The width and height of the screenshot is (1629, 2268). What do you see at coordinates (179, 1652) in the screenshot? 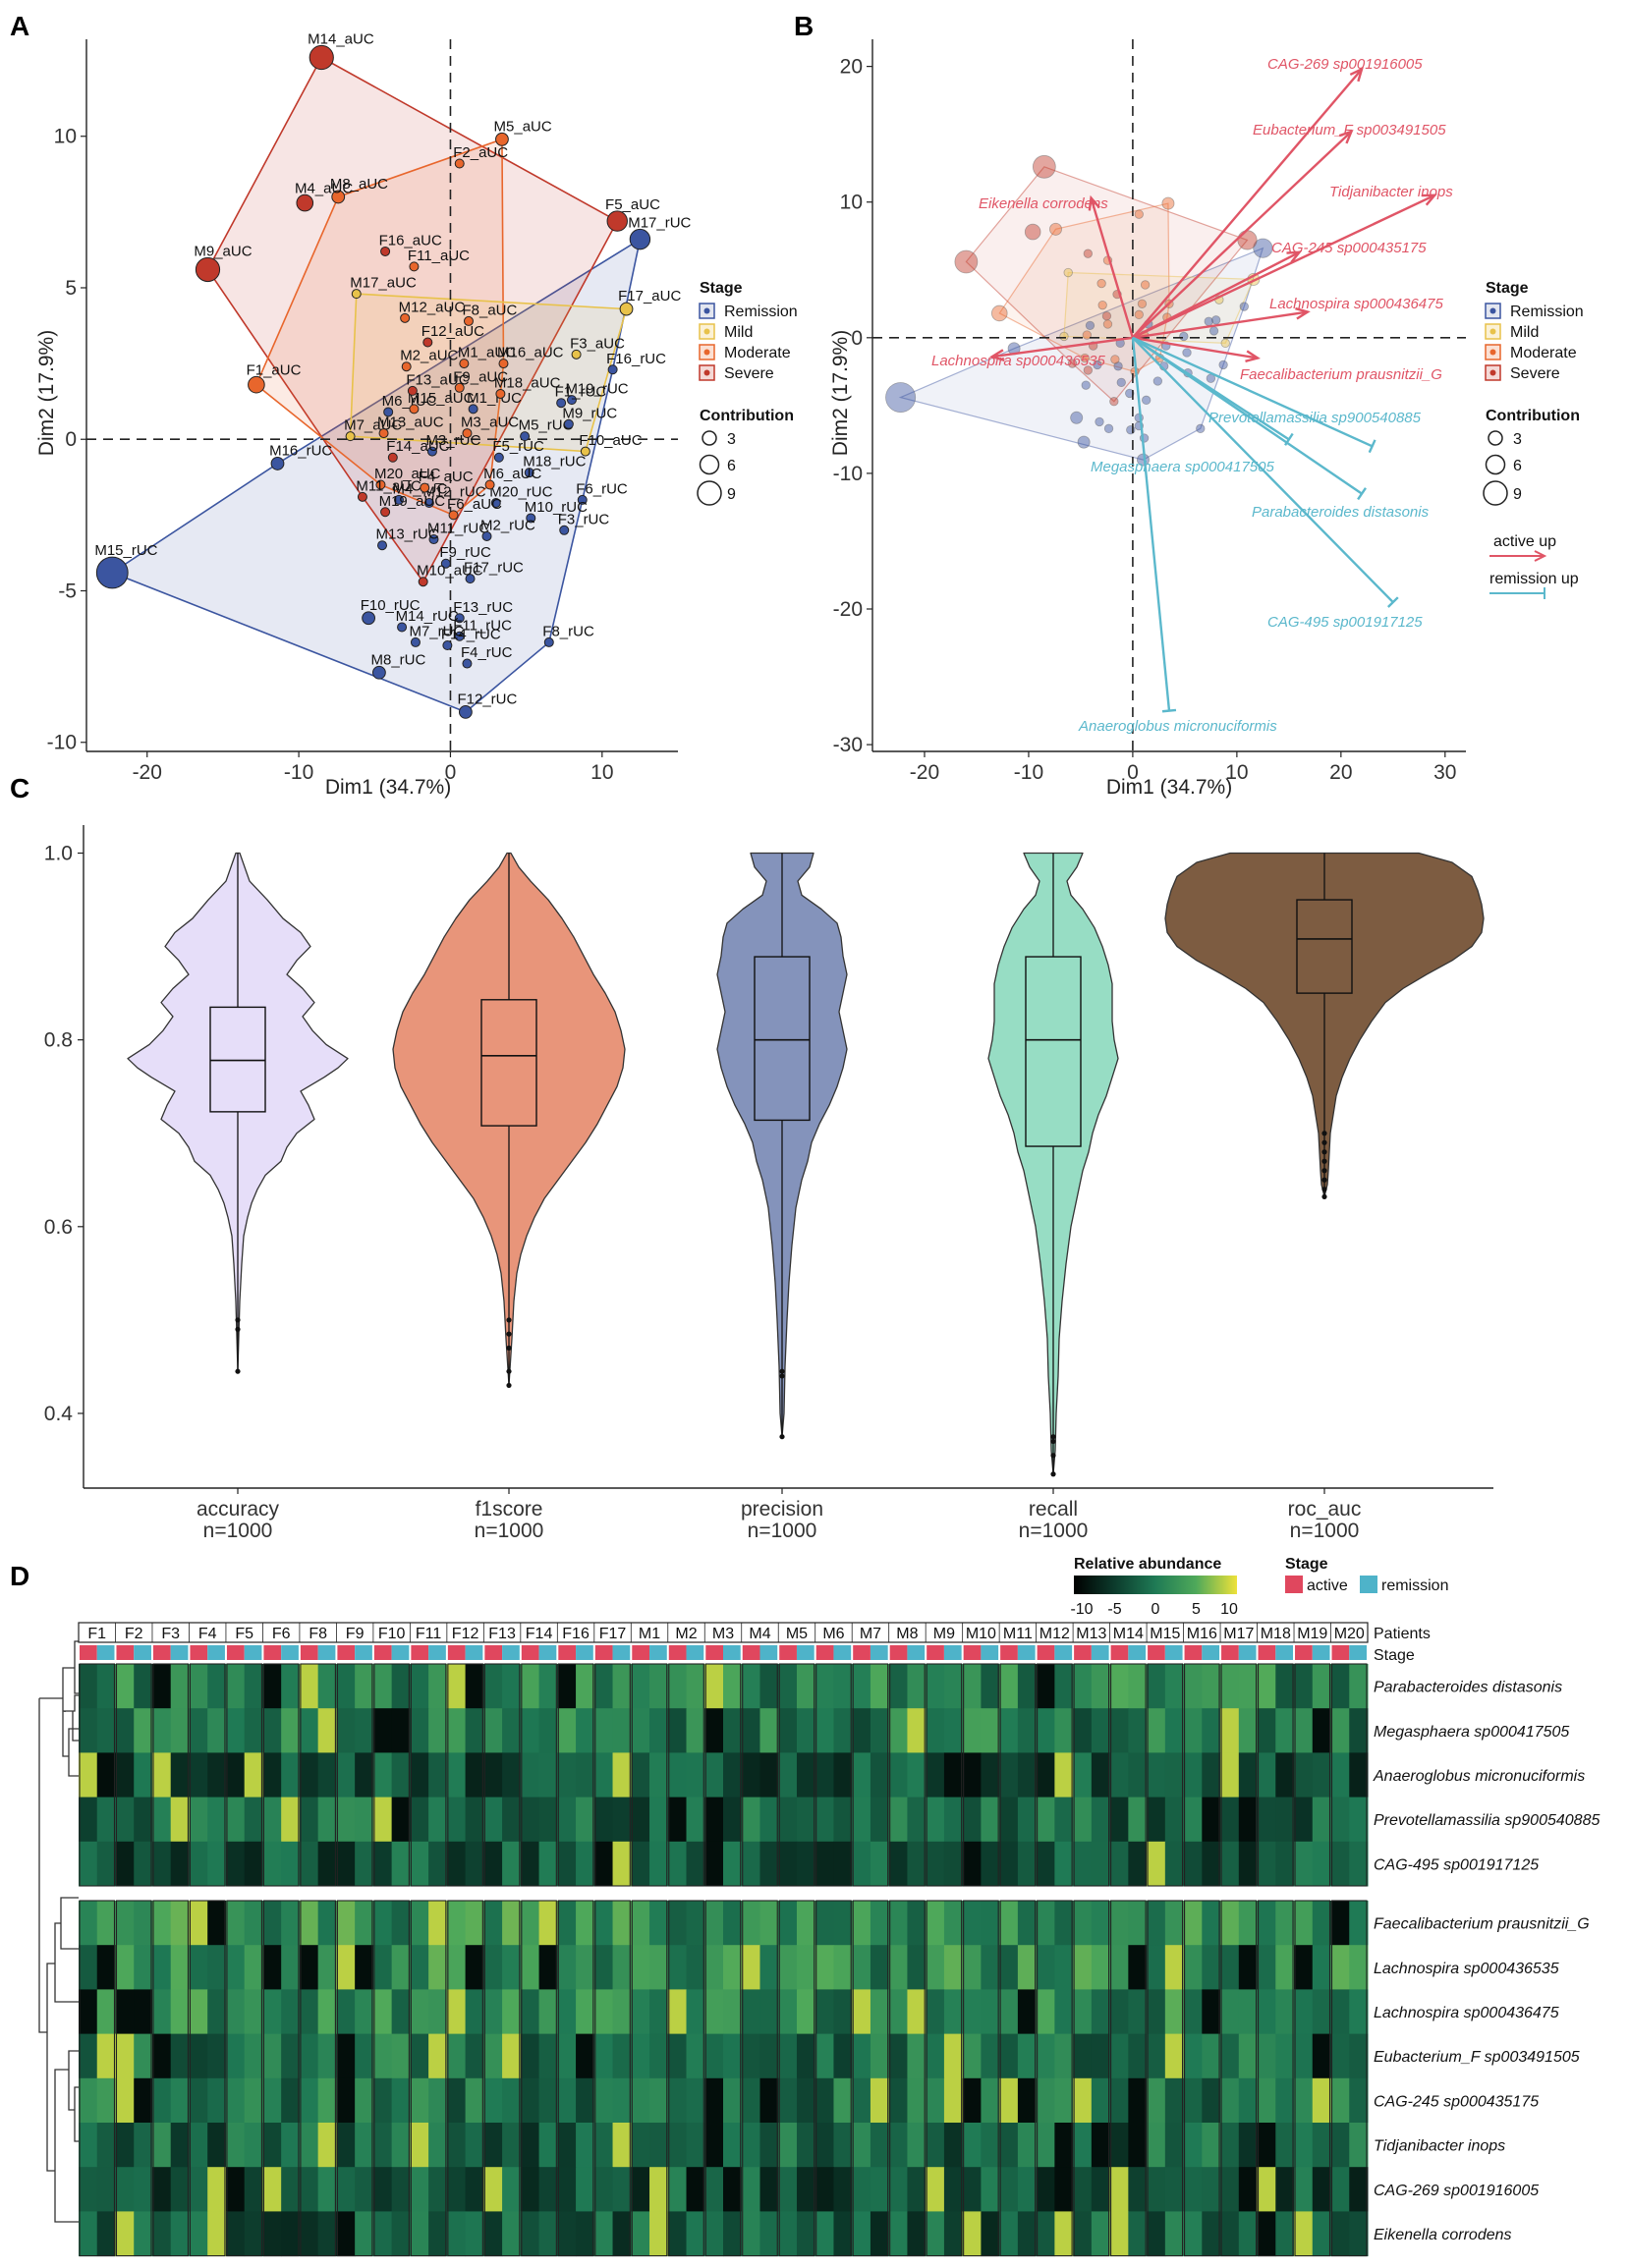
I see `stage-remission-cell` at bounding box center [179, 1652].